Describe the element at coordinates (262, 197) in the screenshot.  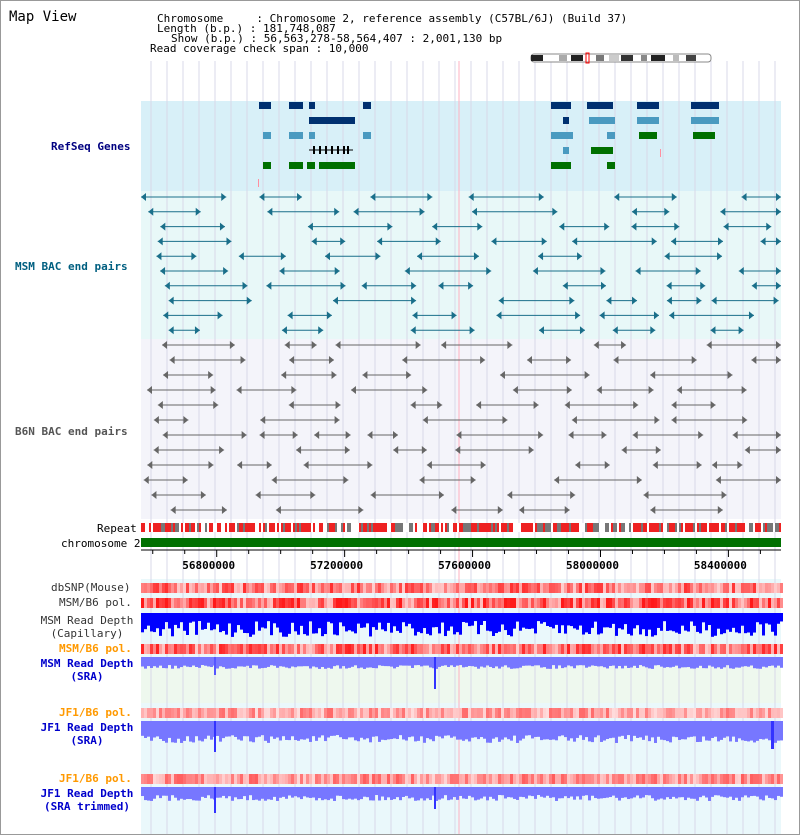
I see `msm-bac-end` at that location.